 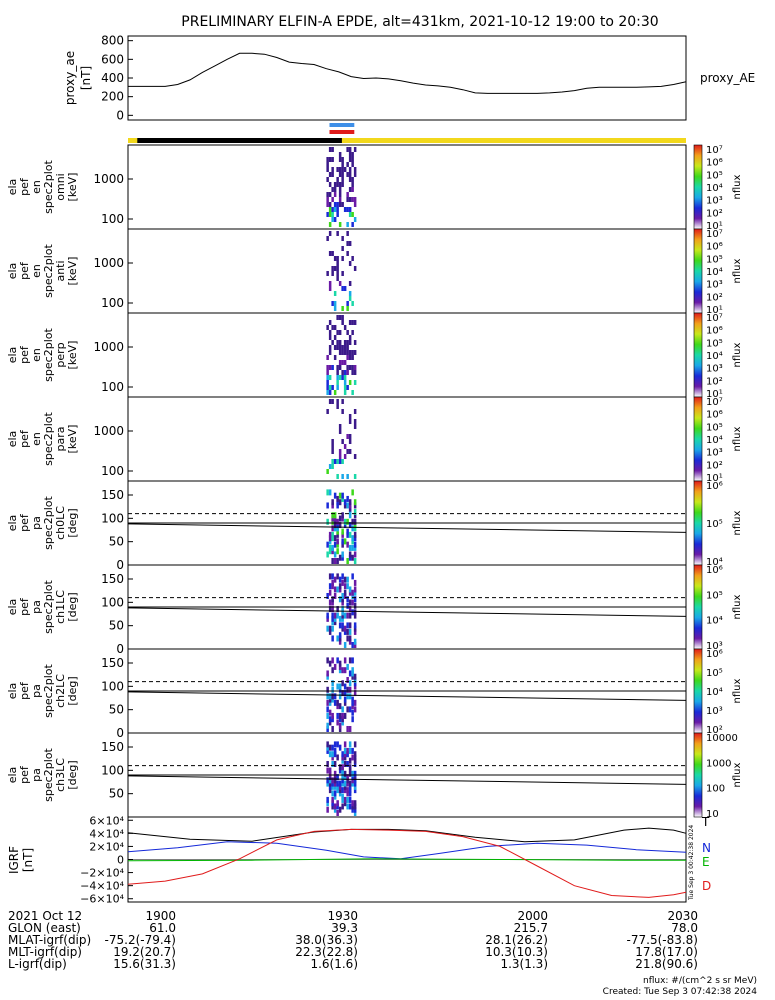 What do you see at coordinates (714, 343) in the screenshot?
I see `colorbar-tick-label: 10⁵` at bounding box center [714, 343].